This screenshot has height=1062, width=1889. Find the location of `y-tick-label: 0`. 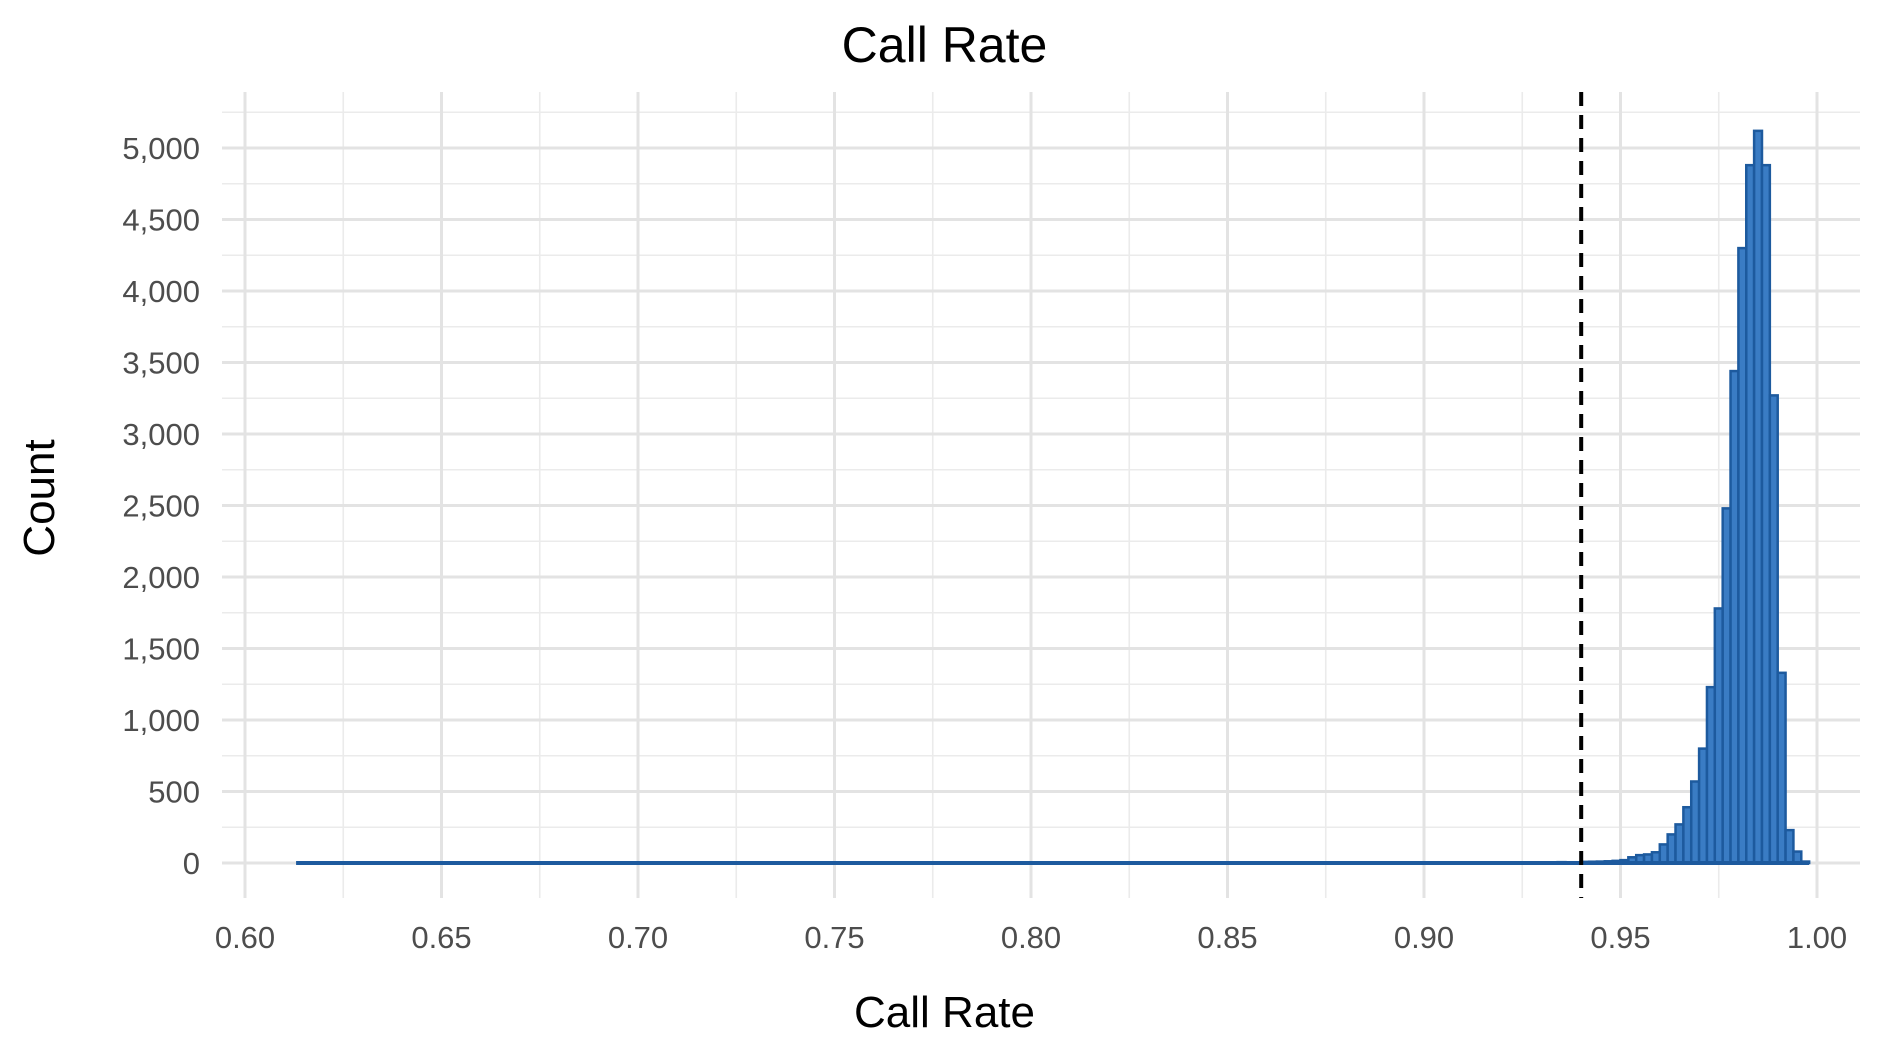

y-tick-label: 0 is located at coordinates (191, 863).